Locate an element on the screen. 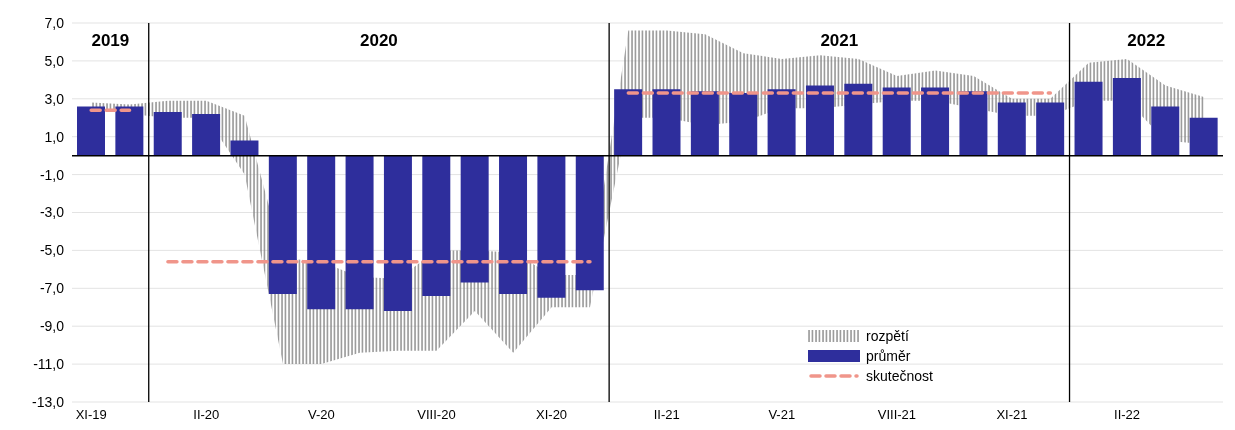 Image resolution: width=1235 pixels, height=430 pixels. legend-label: rozpětí is located at coordinates (887, 336).